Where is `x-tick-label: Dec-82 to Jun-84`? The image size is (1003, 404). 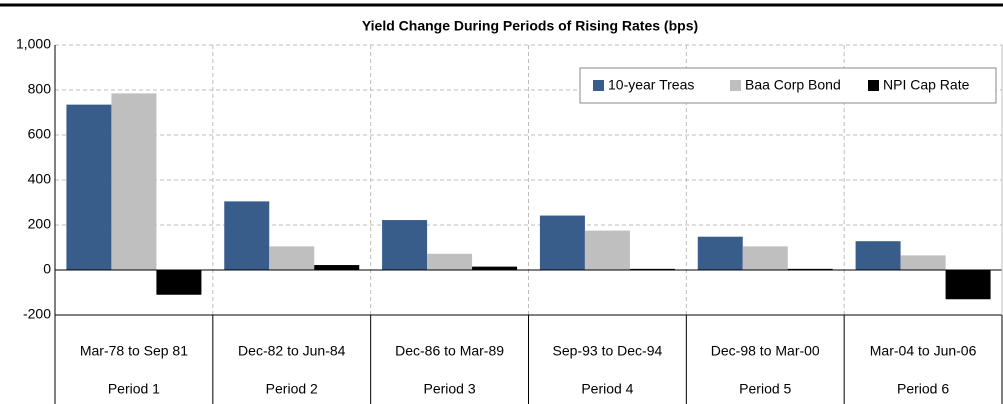 x-tick-label: Dec-82 to Jun-84 is located at coordinates (292, 351).